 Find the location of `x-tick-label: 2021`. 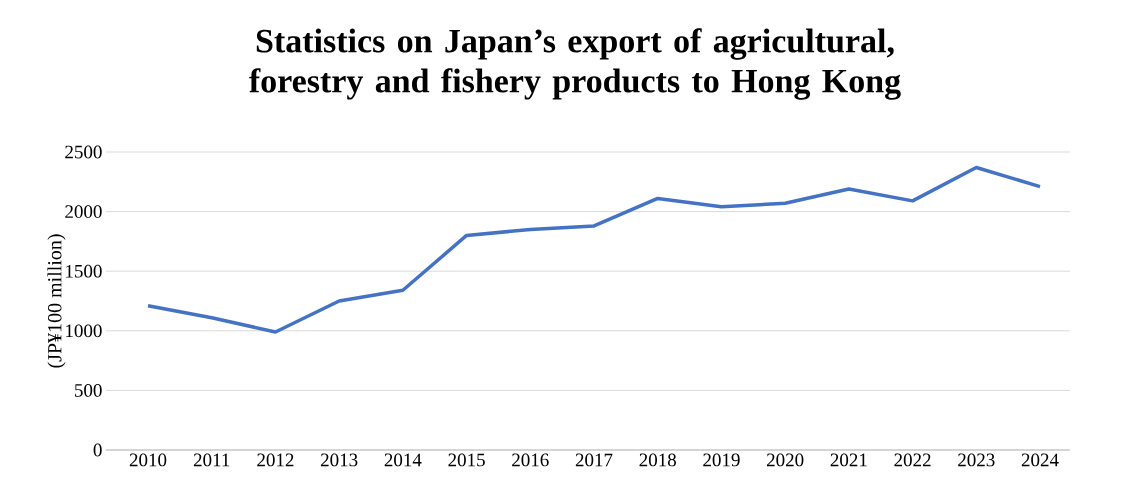

x-tick-label: 2021 is located at coordinates (848, 460).